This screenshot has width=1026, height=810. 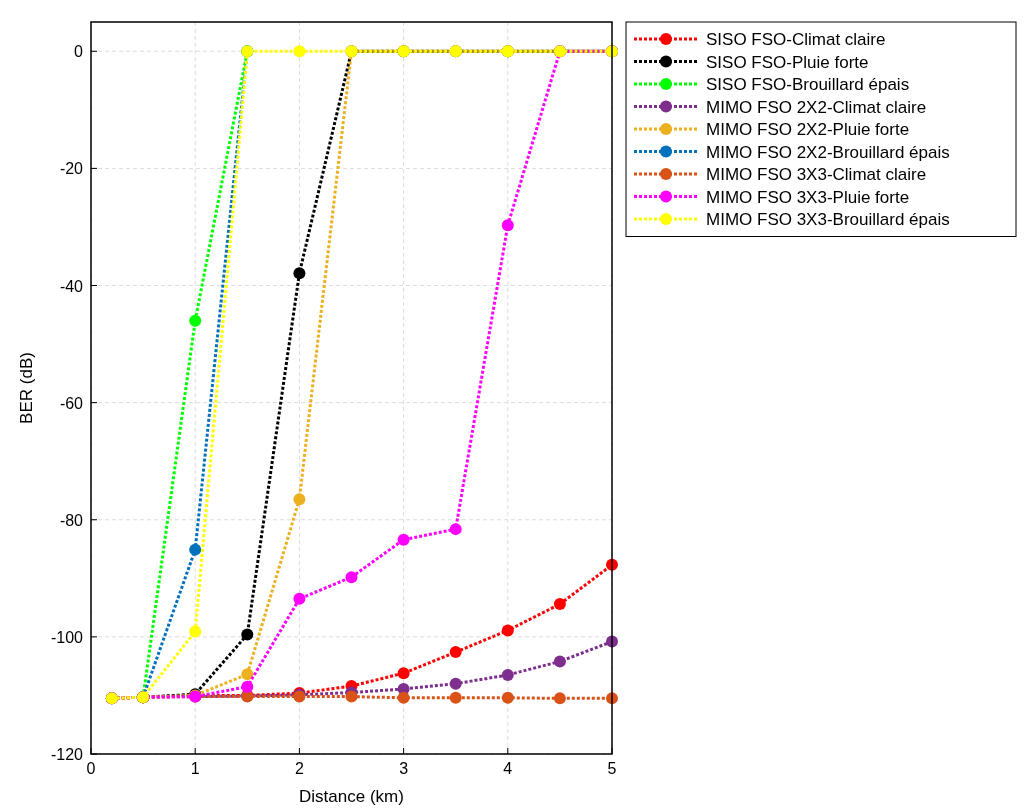 What do you see at coordinates (71, 286) in the screenshot?
I see `y-tick-label: -40` at bounding box center [71, 286].